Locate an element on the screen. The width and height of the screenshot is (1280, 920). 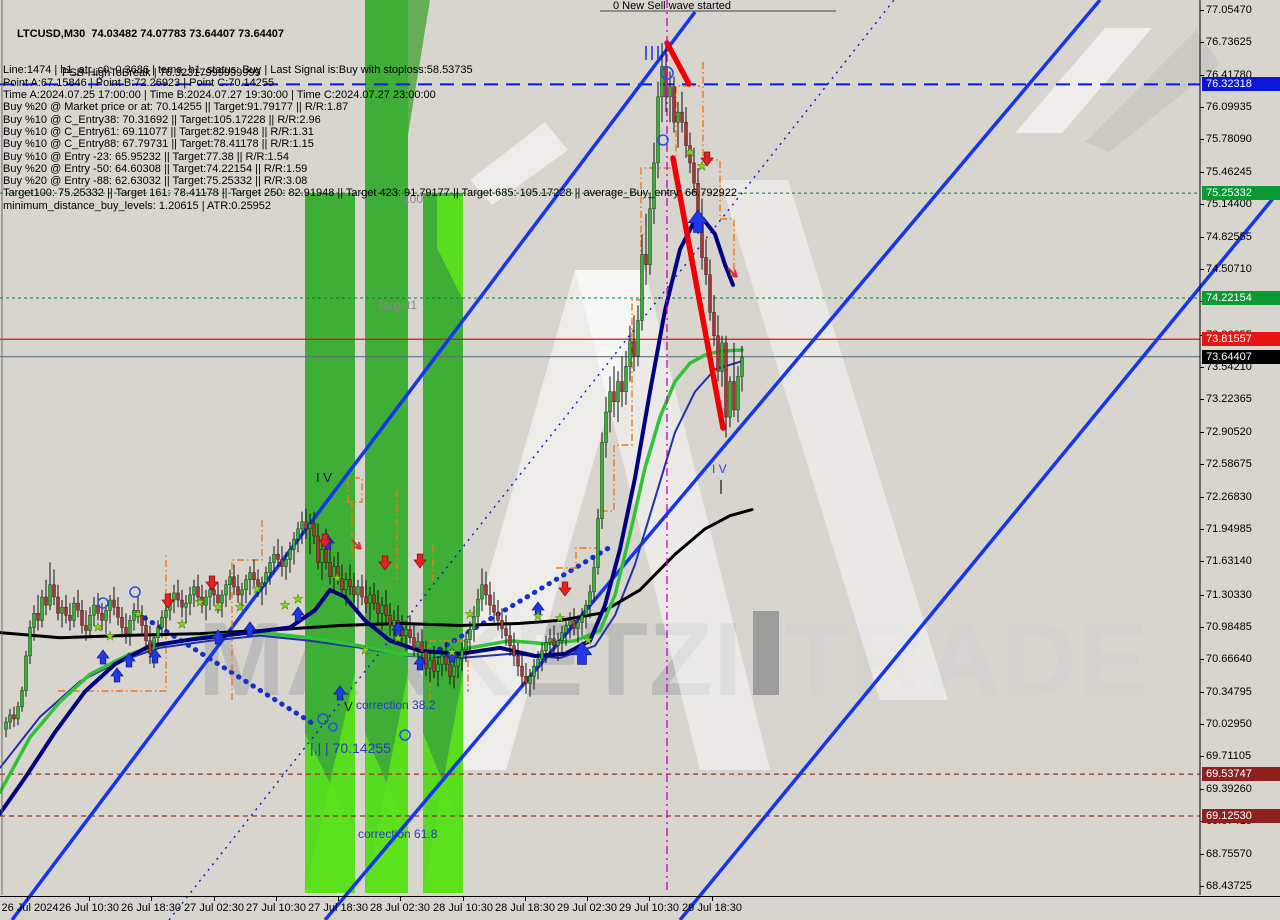
price-tick-label: 77.05470 is located at coordinates (1229, 10).